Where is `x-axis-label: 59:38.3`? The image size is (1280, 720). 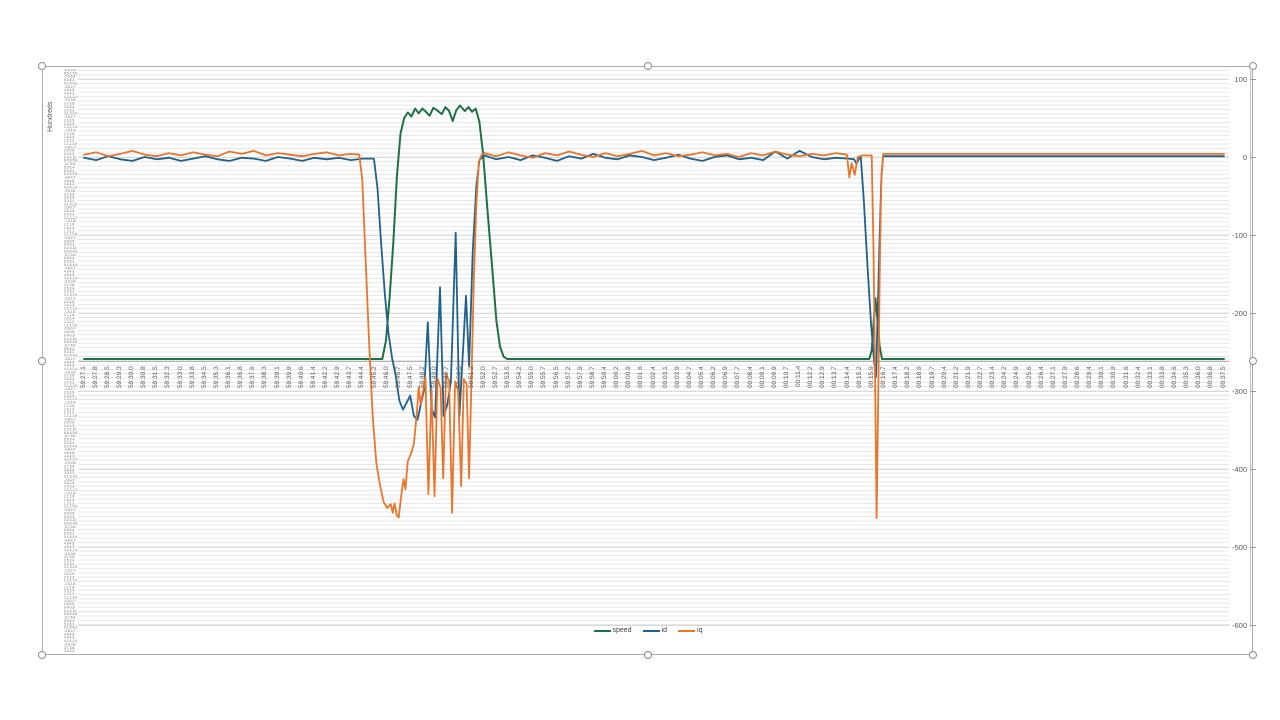
x-axis-label: 59:38.3 is located at coordinates (265, 377).